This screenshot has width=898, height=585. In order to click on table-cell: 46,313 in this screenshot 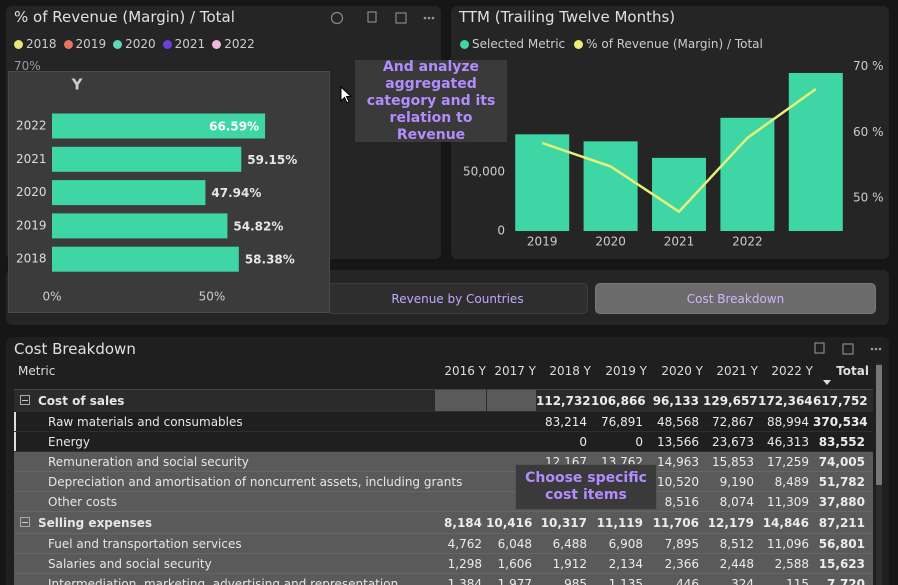, I will do `click(788, 441)`.